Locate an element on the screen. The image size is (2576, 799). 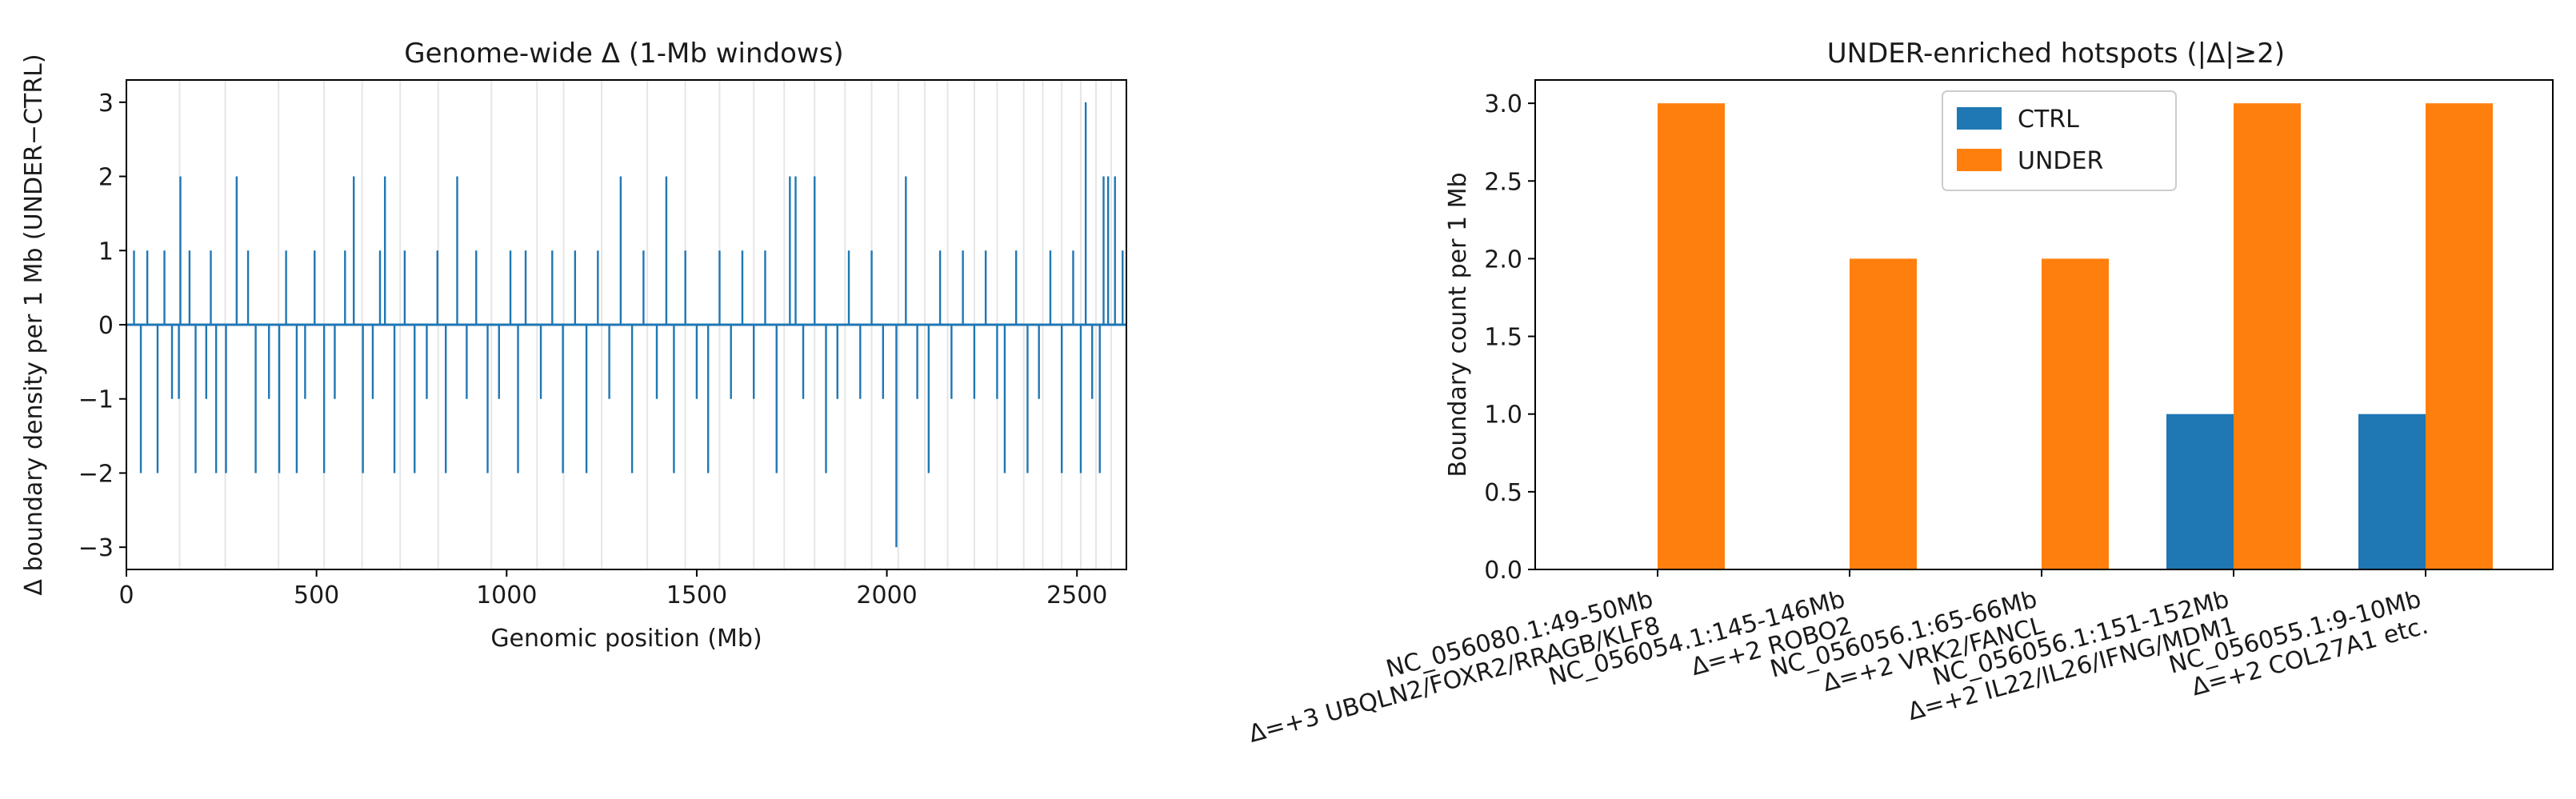
y-tick-label: 0.5 is located at coordinates (1503, 493).